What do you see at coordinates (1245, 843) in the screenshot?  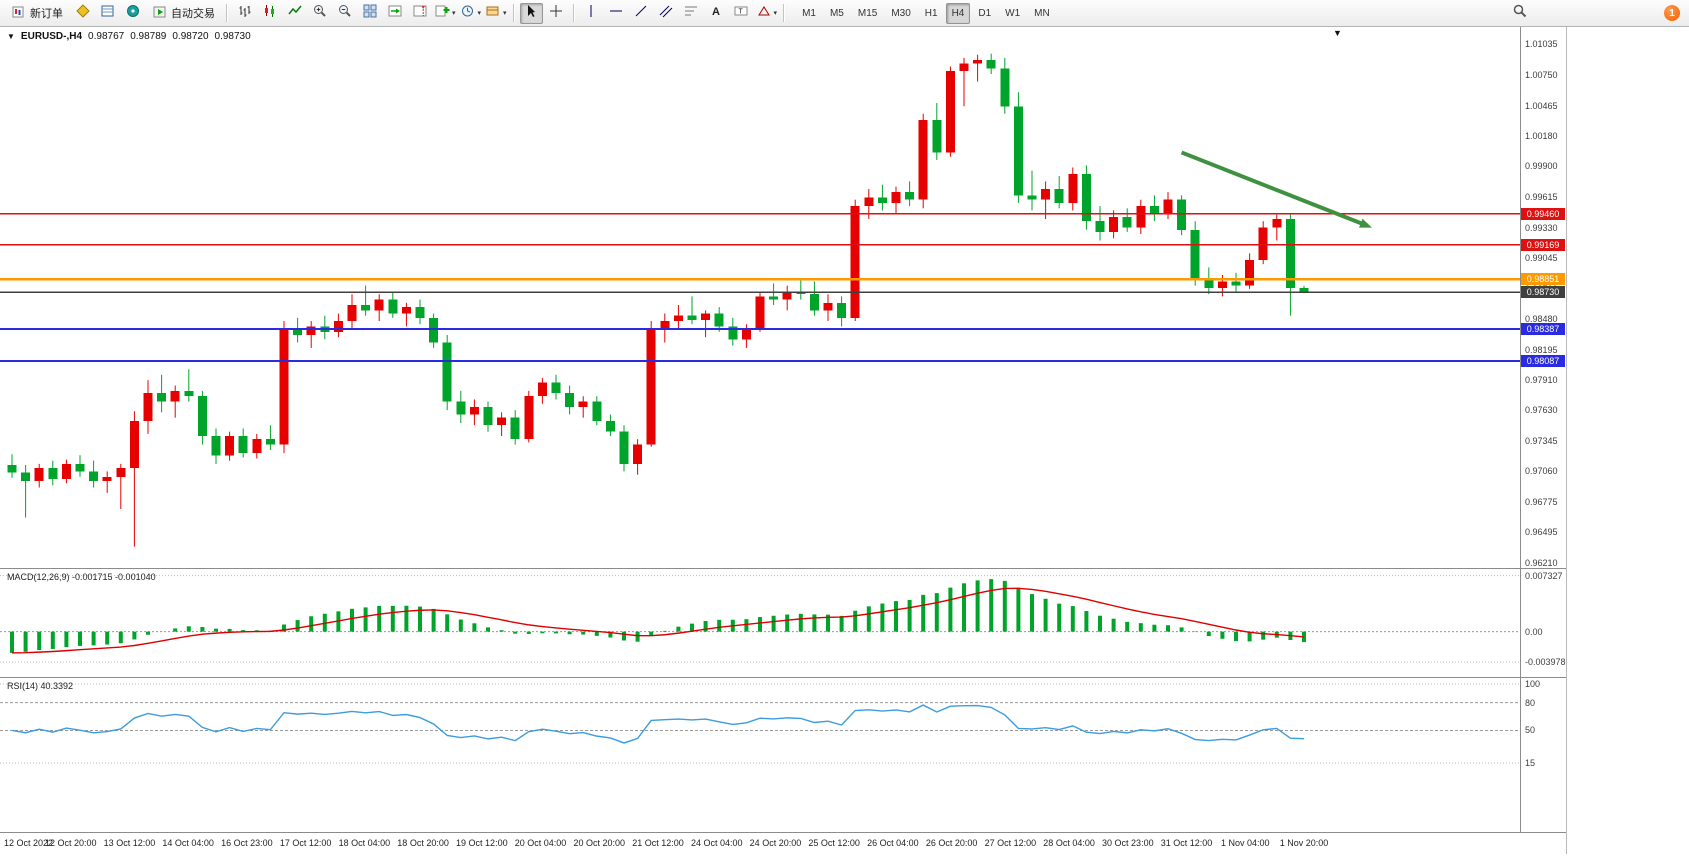 I see `time-label: 1 Nov 04:00` at bounding box center [1245, 843].